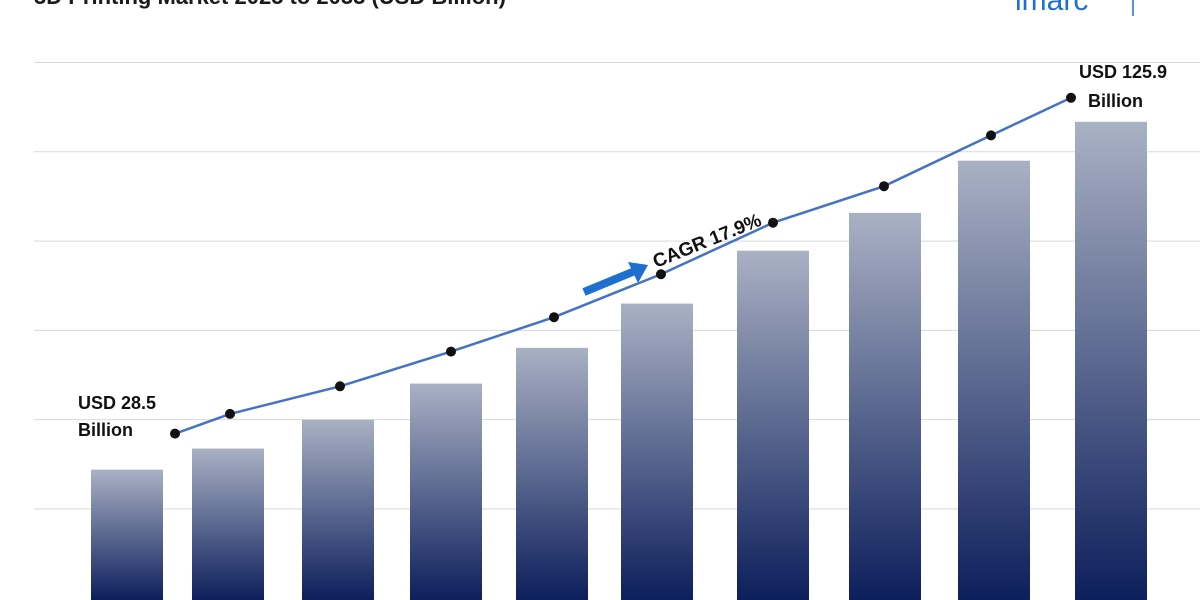  Describe the element at coordinates (638, 272) in the screenshot. I see `arrow-head` at that location.